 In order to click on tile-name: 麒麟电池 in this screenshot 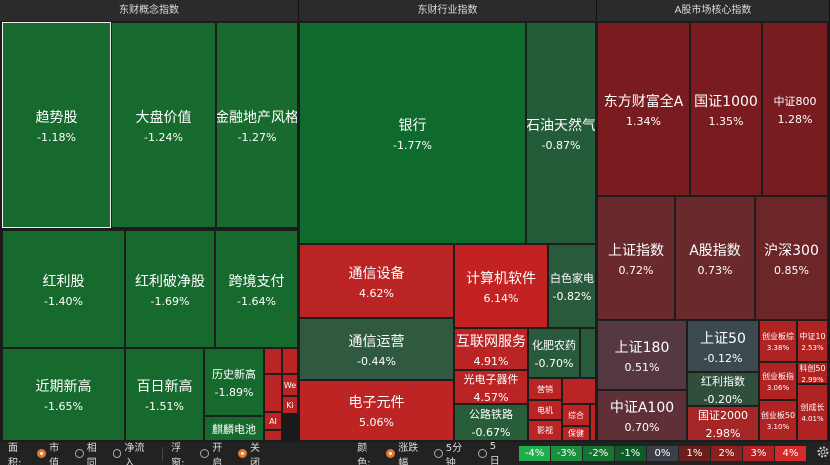, I will do `click(234, 429)`.